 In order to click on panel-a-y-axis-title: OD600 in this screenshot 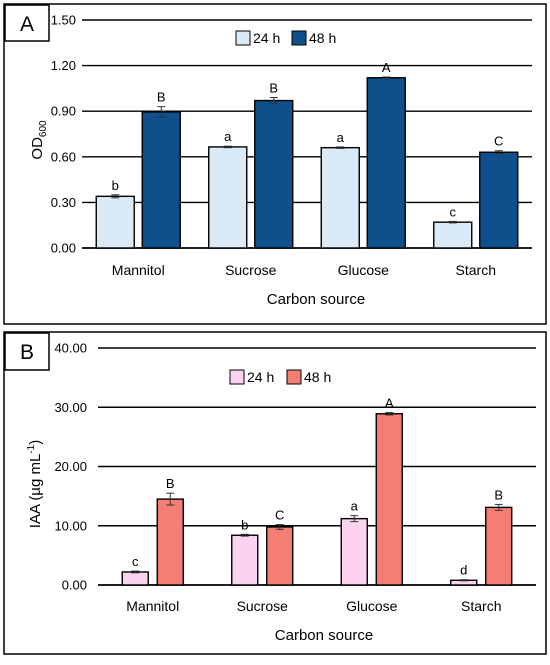, I will do `click(39, 140)`.